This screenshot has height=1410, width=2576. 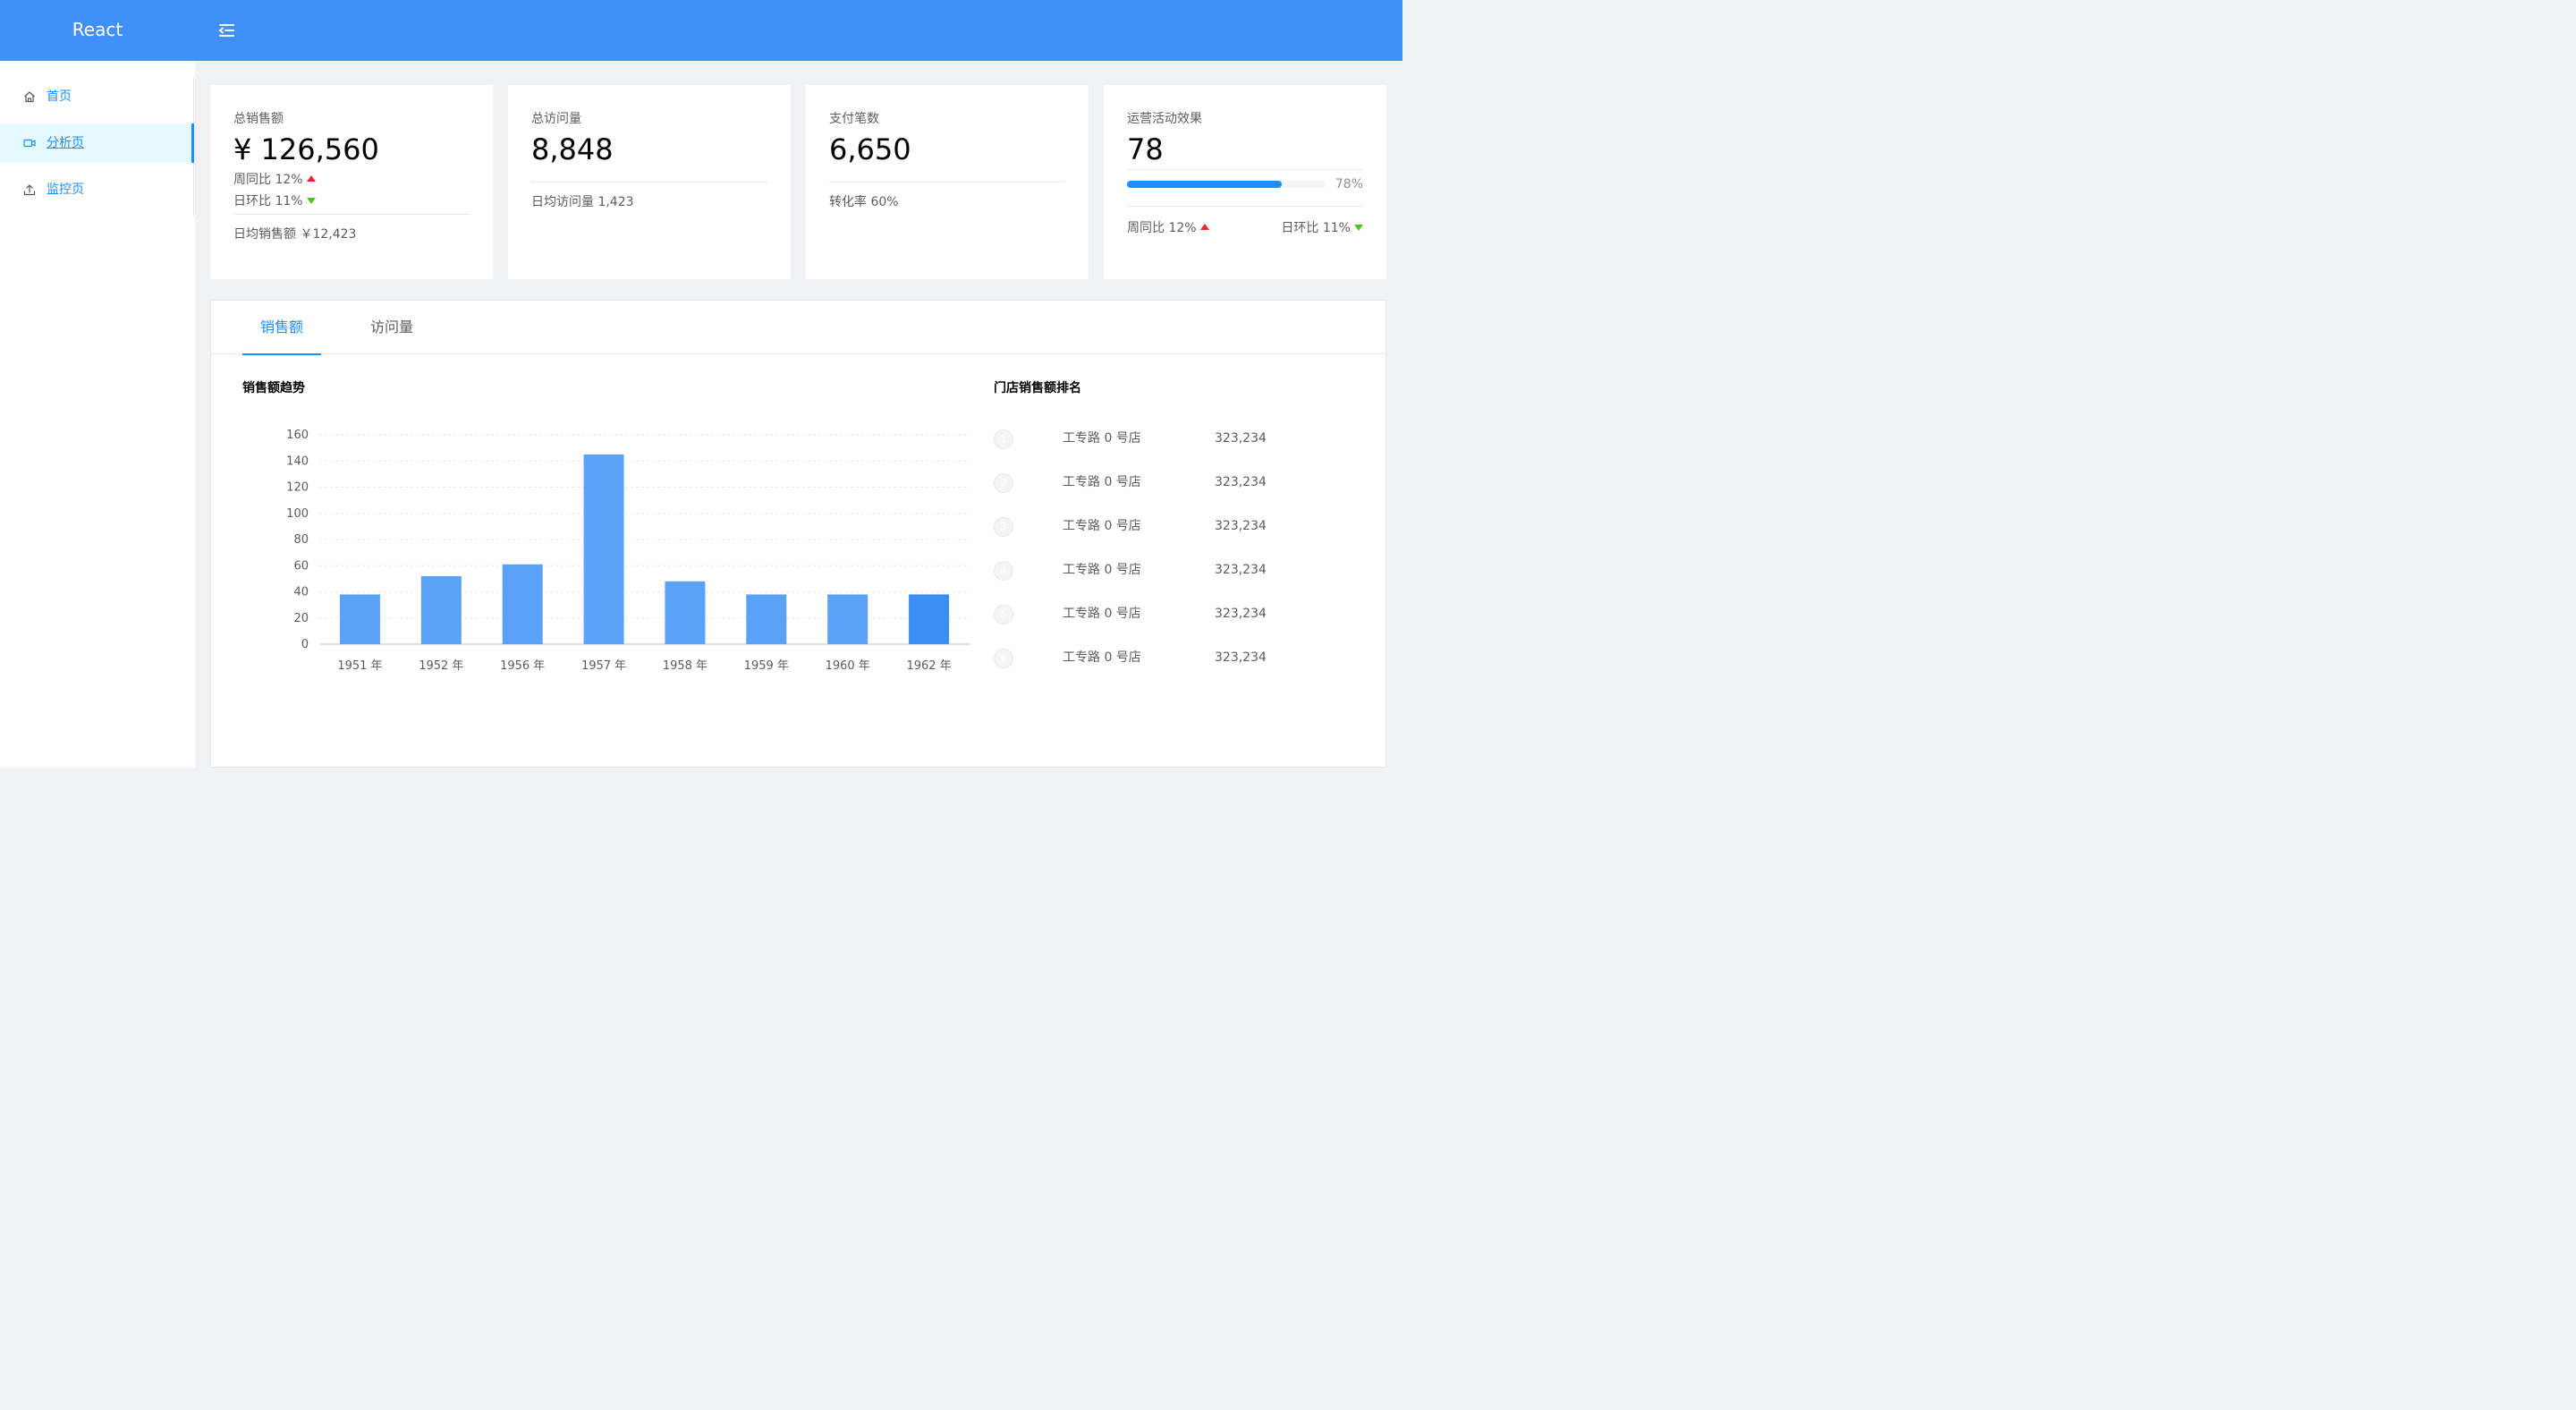 What do you see at coordinates (65, 143) in the screenshot?
I see `sidebar-item-label: 分析页` at bounding box center [65, 143].